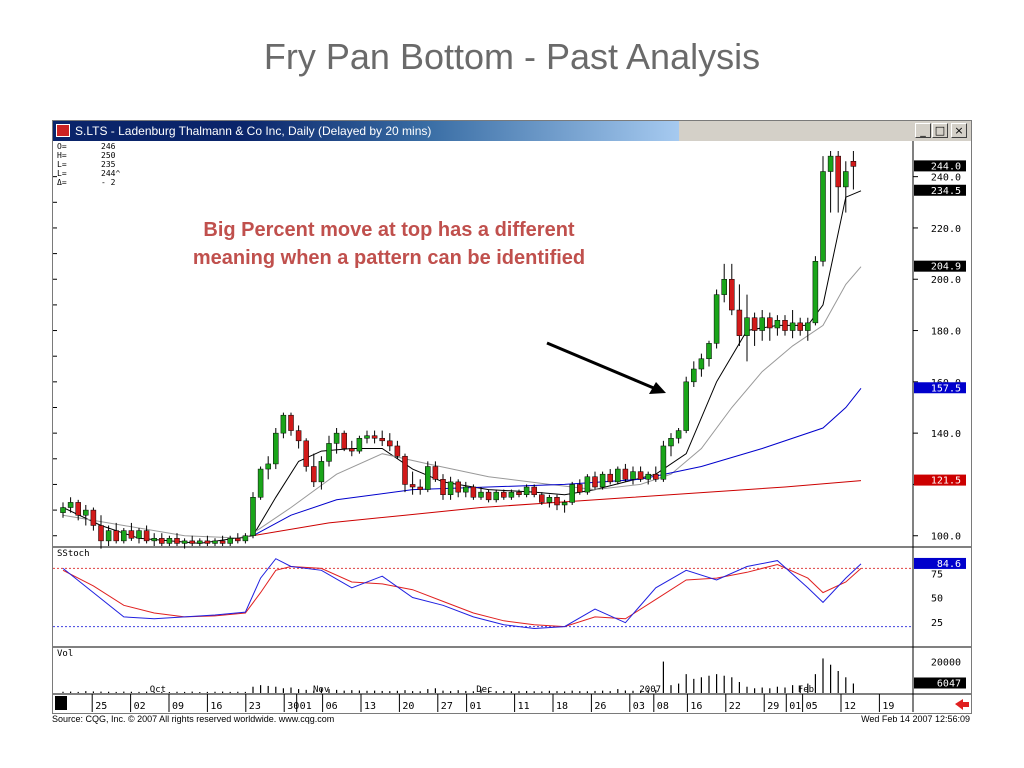 The image size is (1024, 768). Describe the element at coordinates (370, 706) in the screenshot. I see `date-tick-label: 13` at that location.